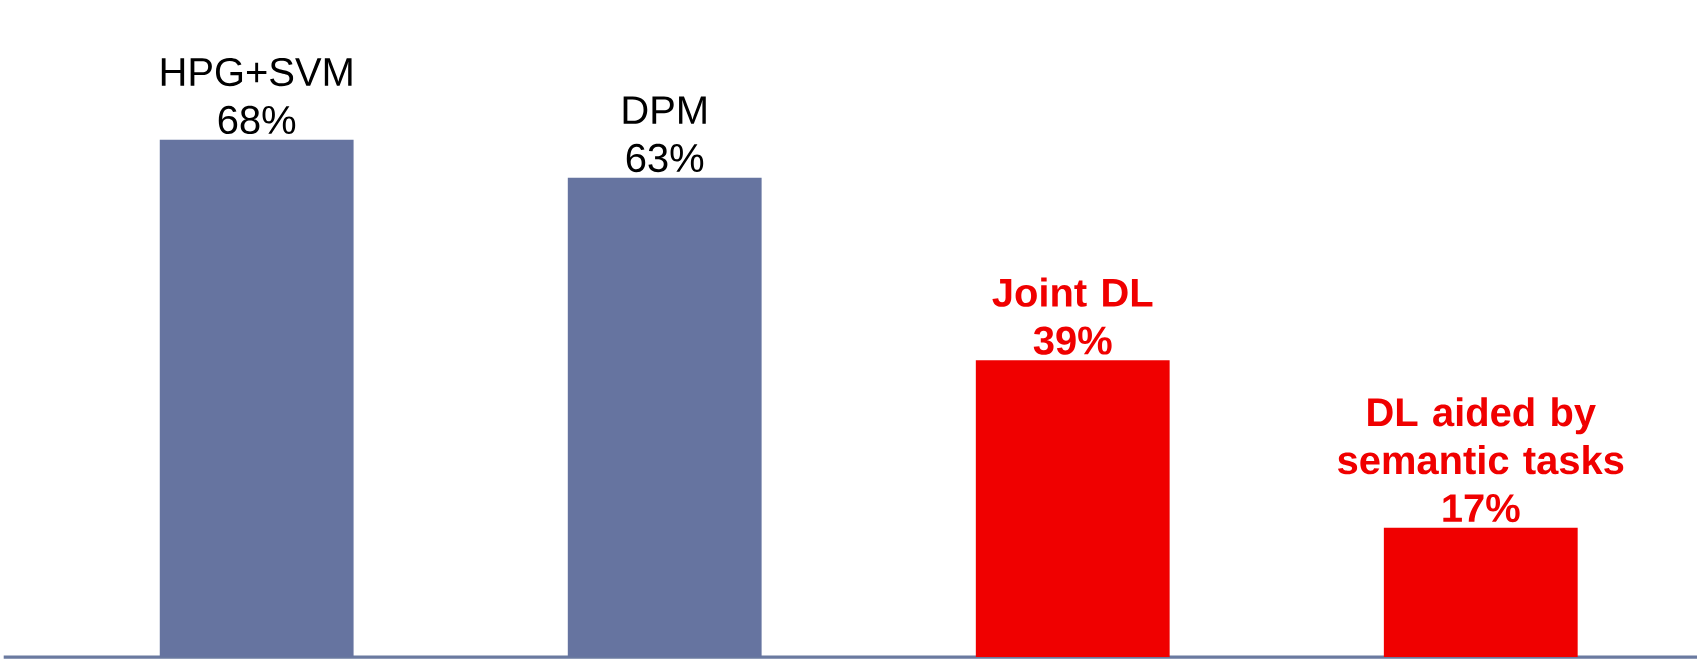  What do you see at coordinates (665, 158) in the screenshot?
I see `data-label: 63%` at bounding box center [665, 158].